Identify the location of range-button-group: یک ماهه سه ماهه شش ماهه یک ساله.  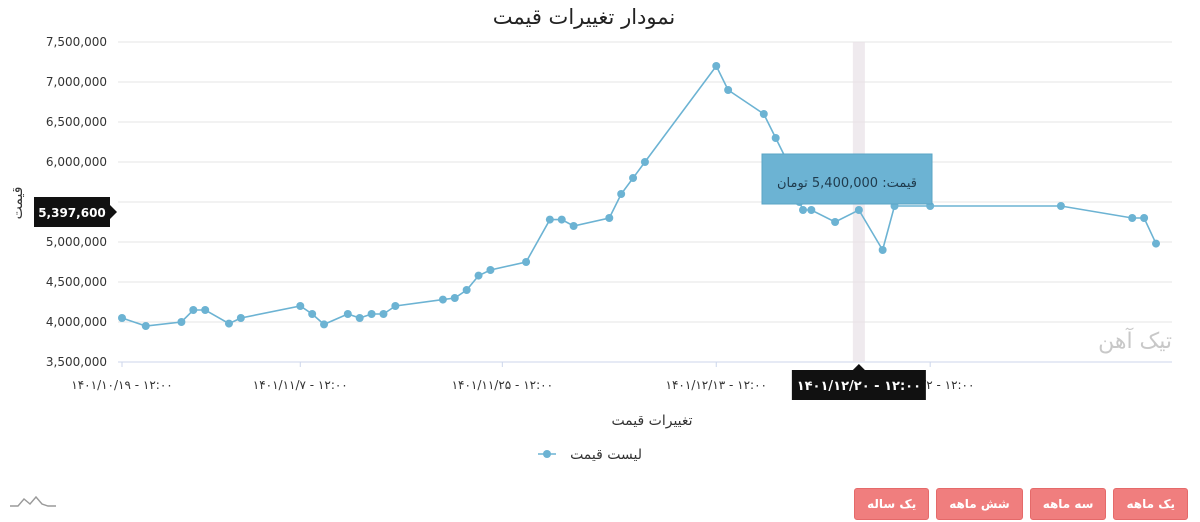
(1021, 504).